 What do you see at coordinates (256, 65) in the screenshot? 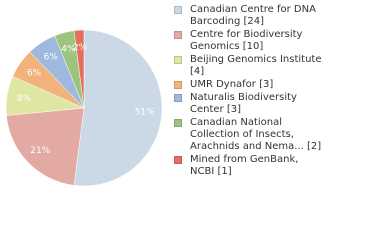
I see `legend-label: Beijing Genomics Institute [4]` at bounding box center [256, 65].